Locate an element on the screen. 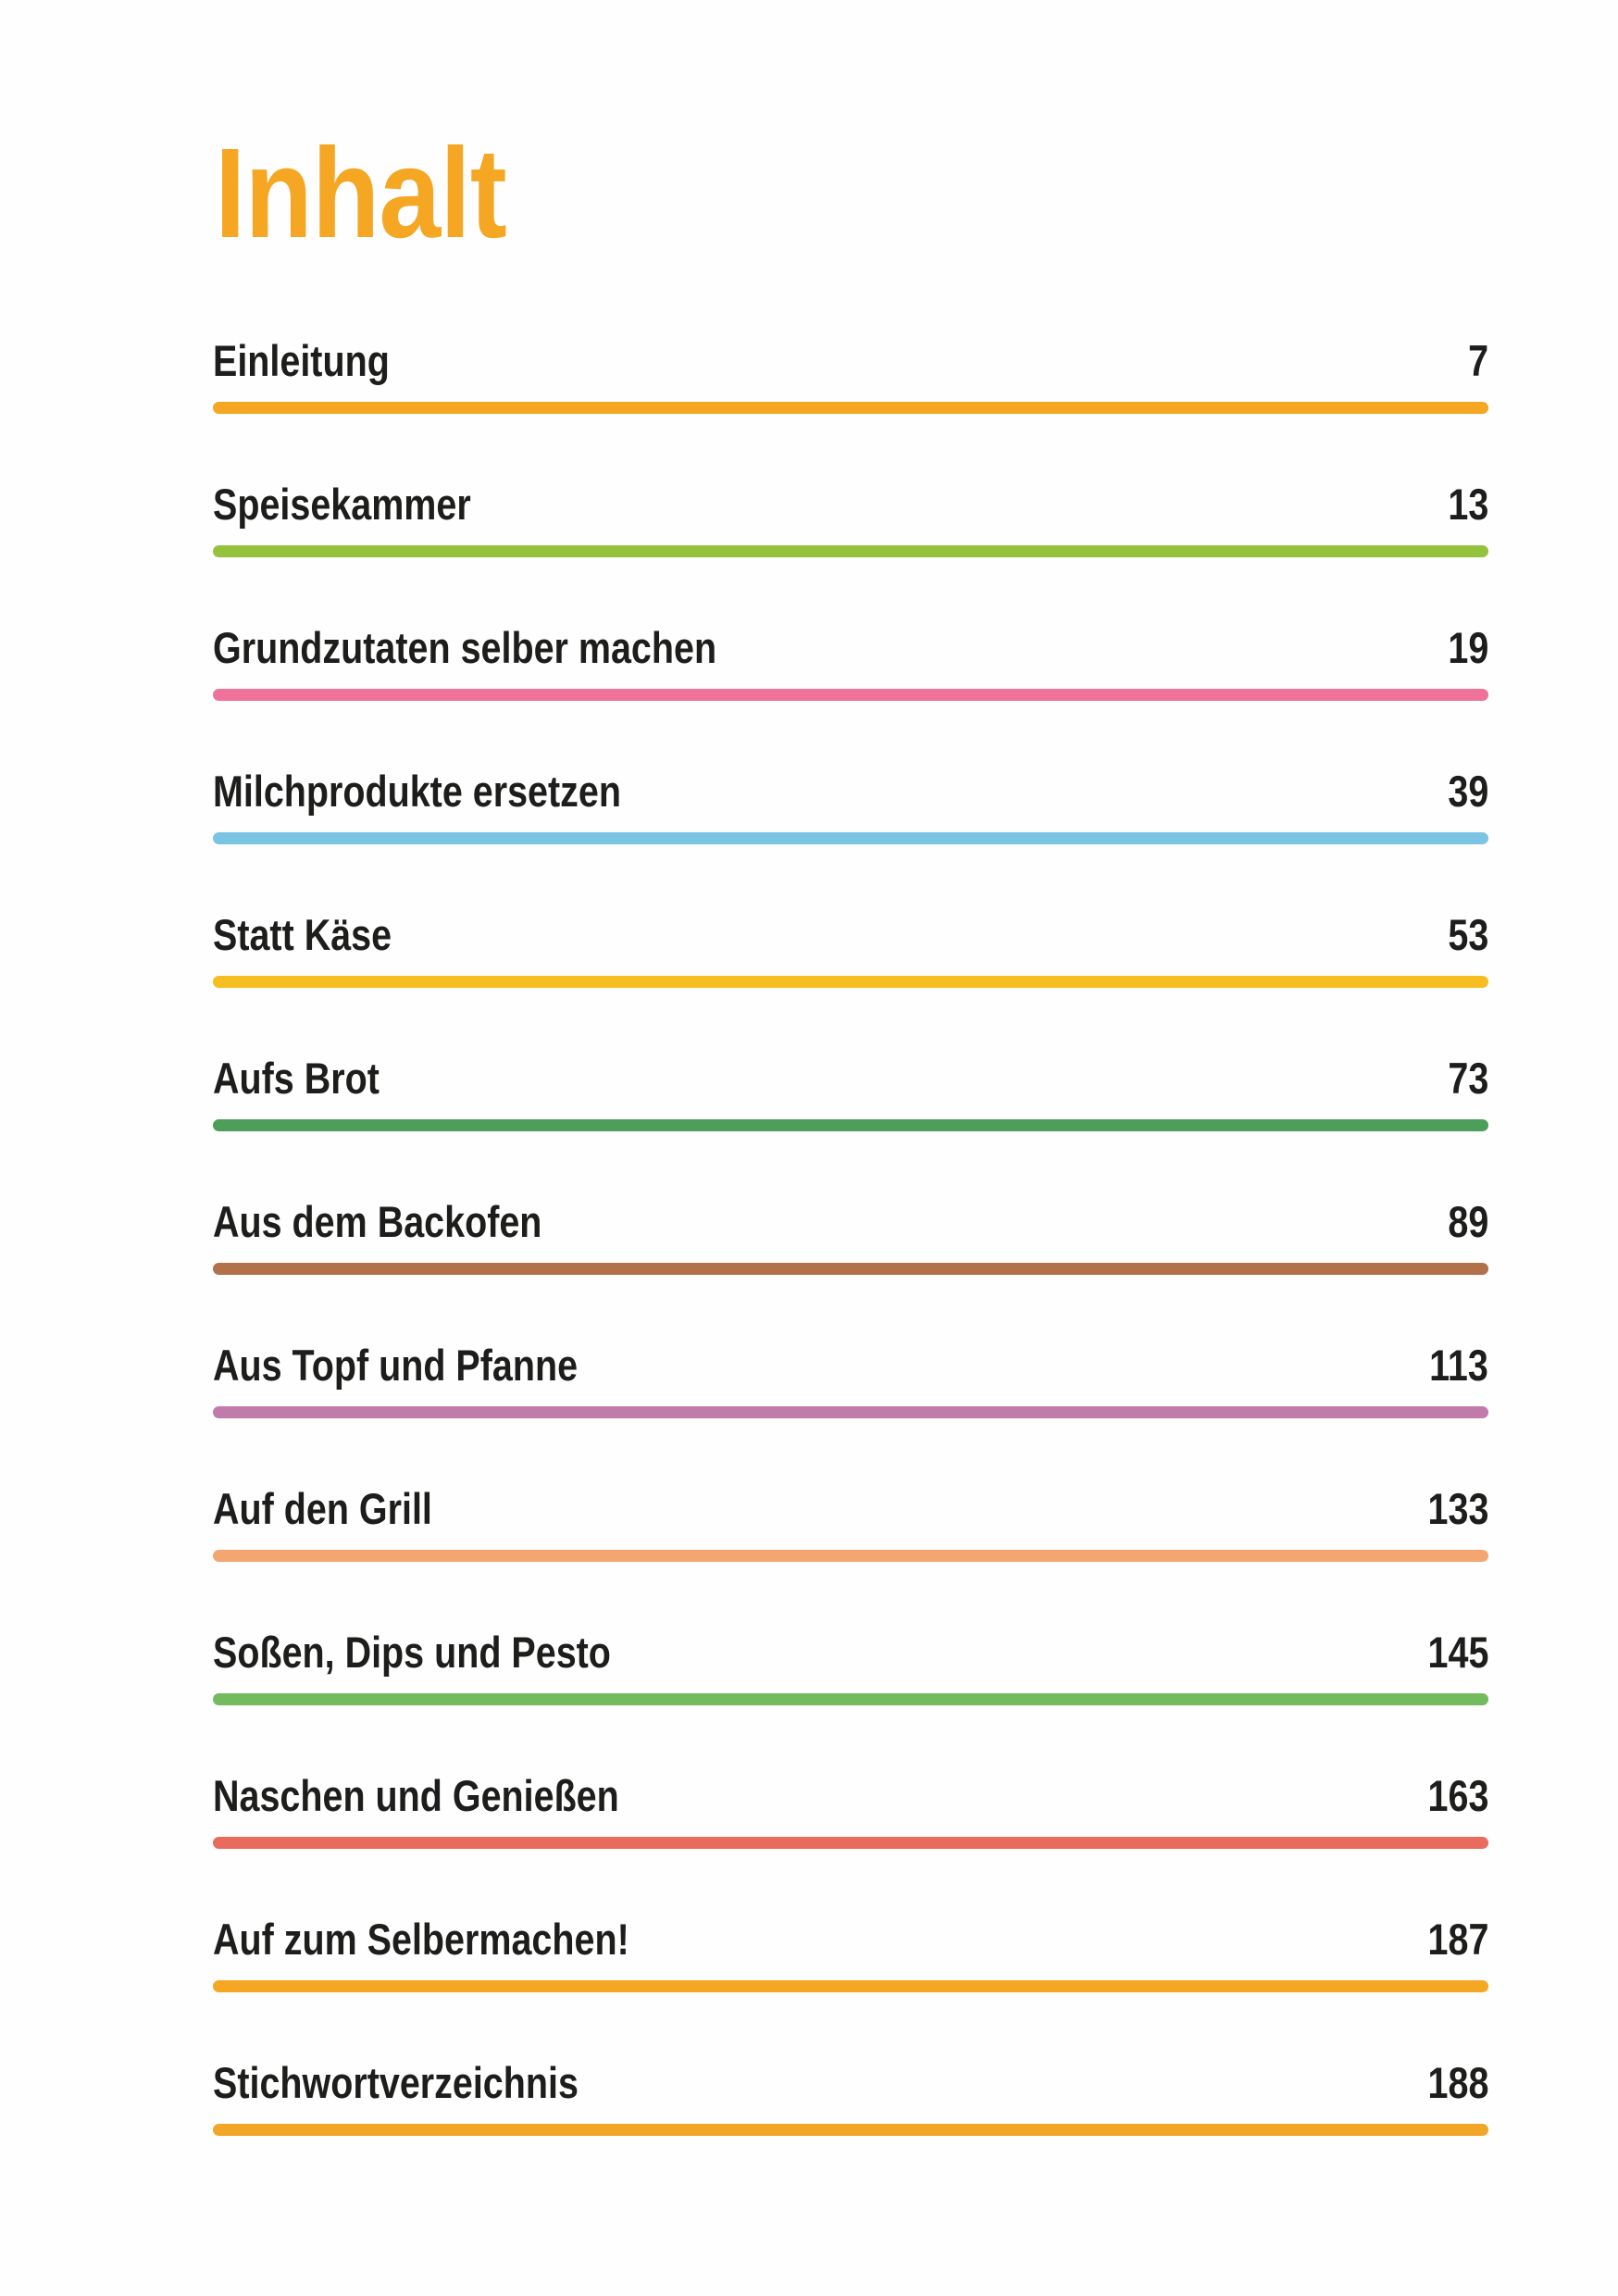  toc-entry-stichwortverzeichnis: Stichwortverzeichnis 188 is located at coordinates (850, 2129).